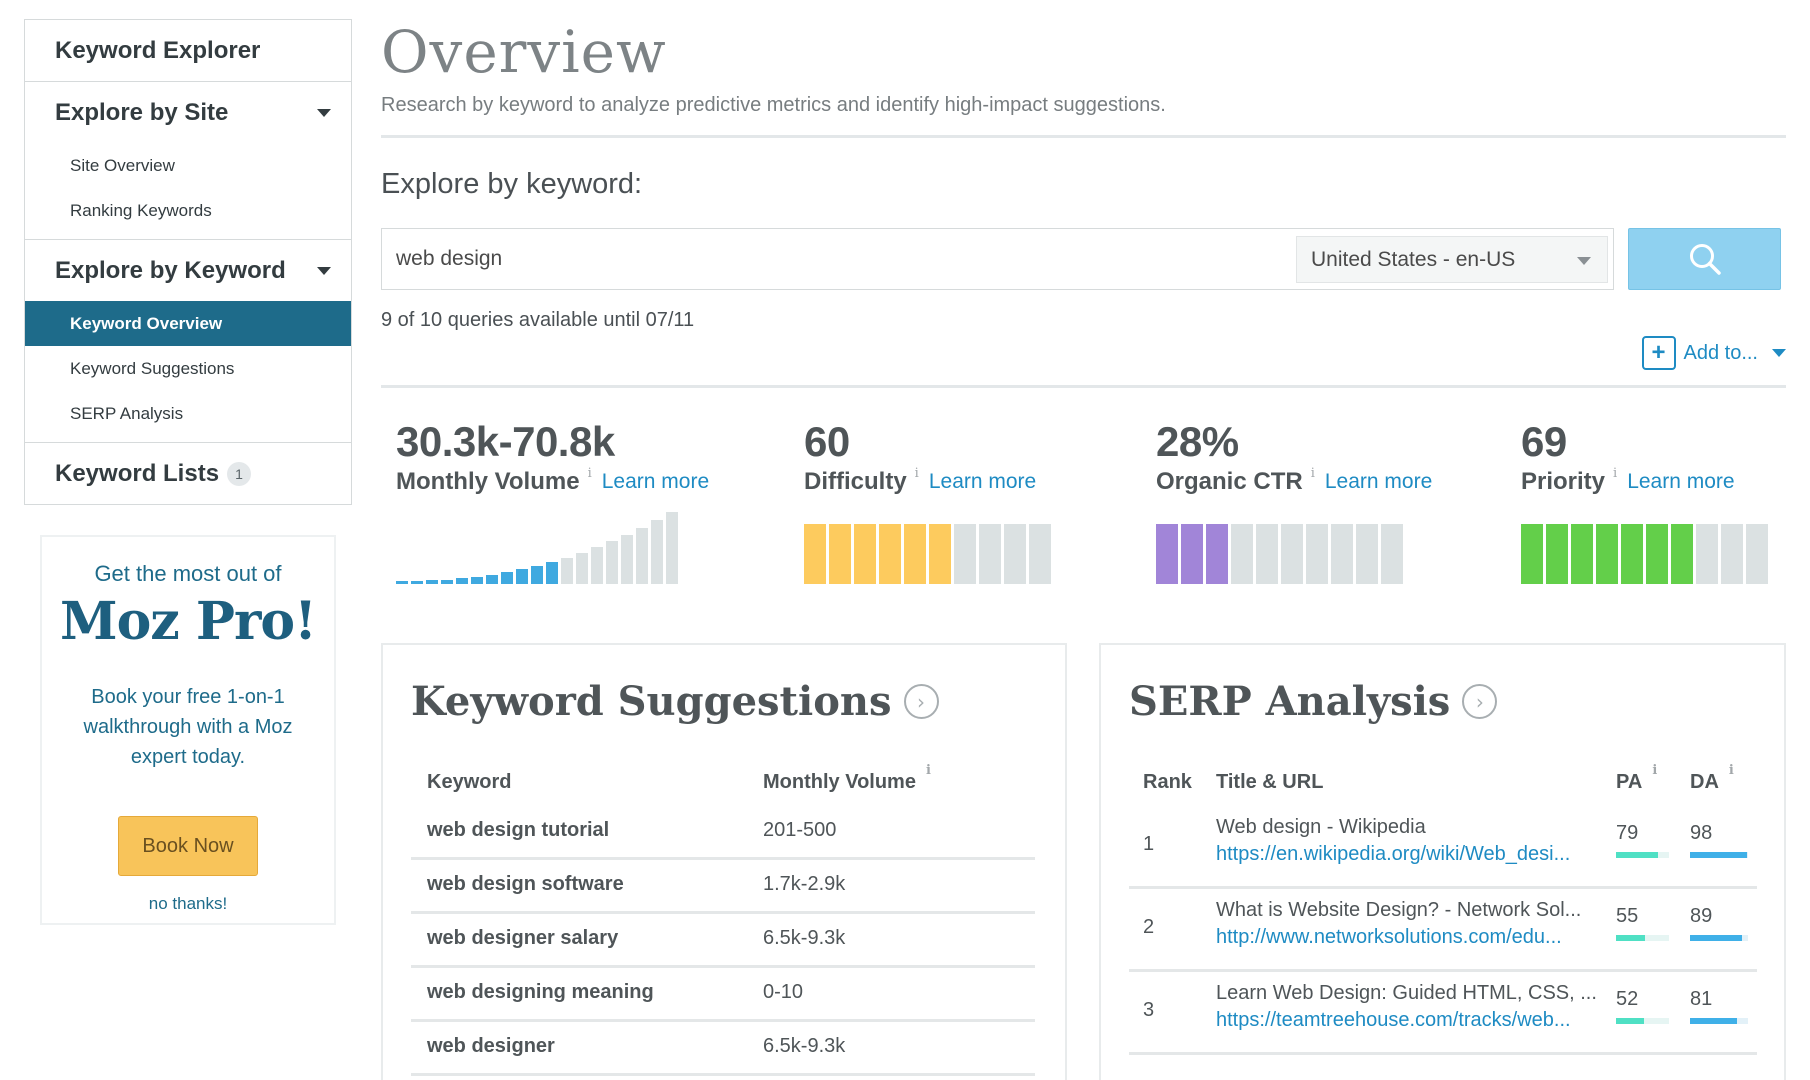 Image resolution: width=1810 pixels, height=1080 pixels. What do you see at coordinates (1378, 481) in the screenshot?
I see `organic-ctr-learn-more: Learn more` at bounding box center [1378, 481].